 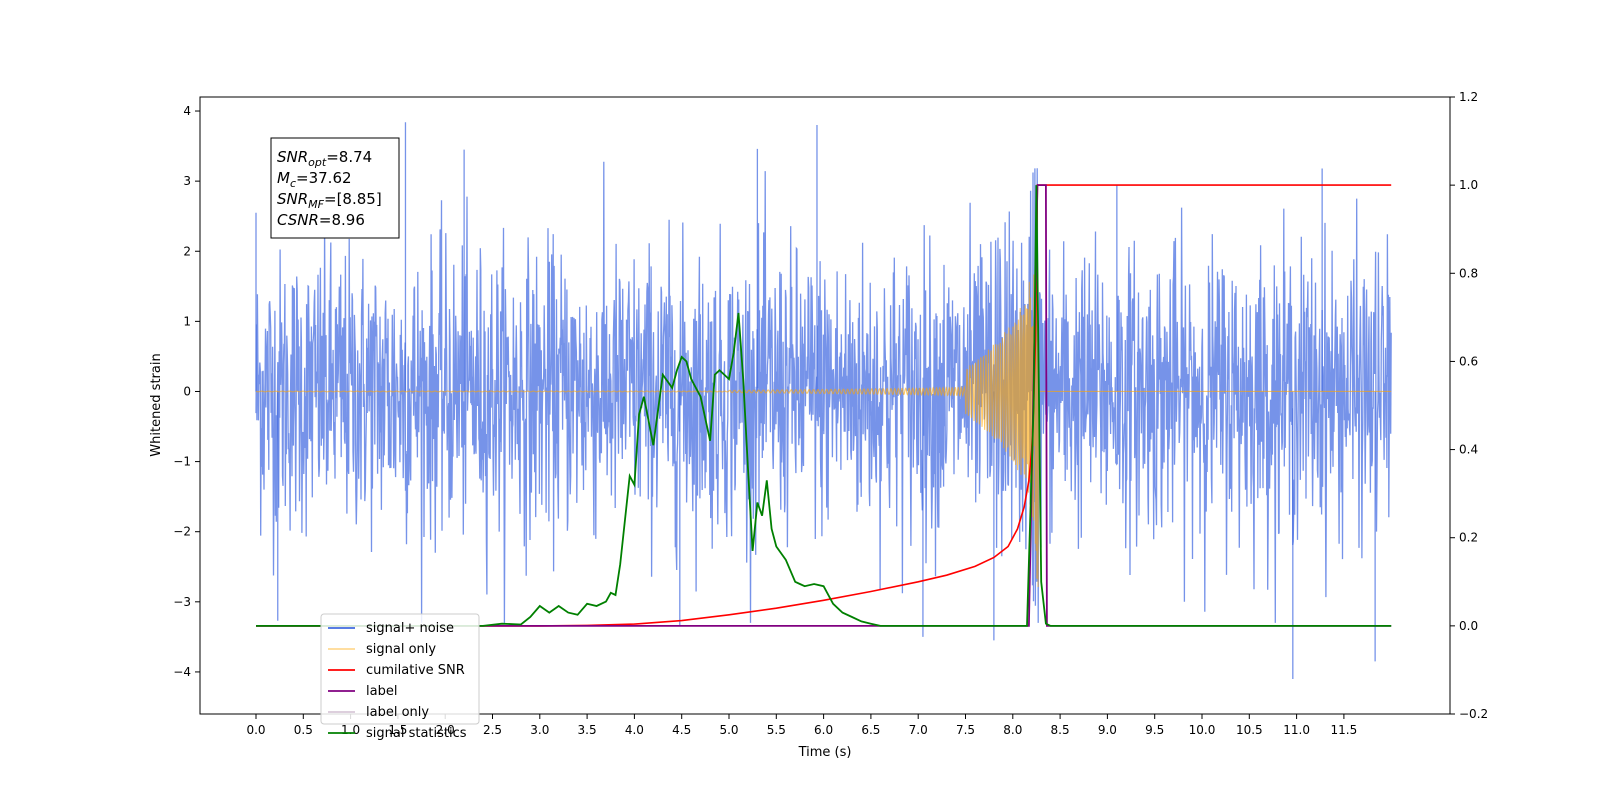 I want to click on annotation-line: SNRMF=[8.85], so click(x=329, y=200).